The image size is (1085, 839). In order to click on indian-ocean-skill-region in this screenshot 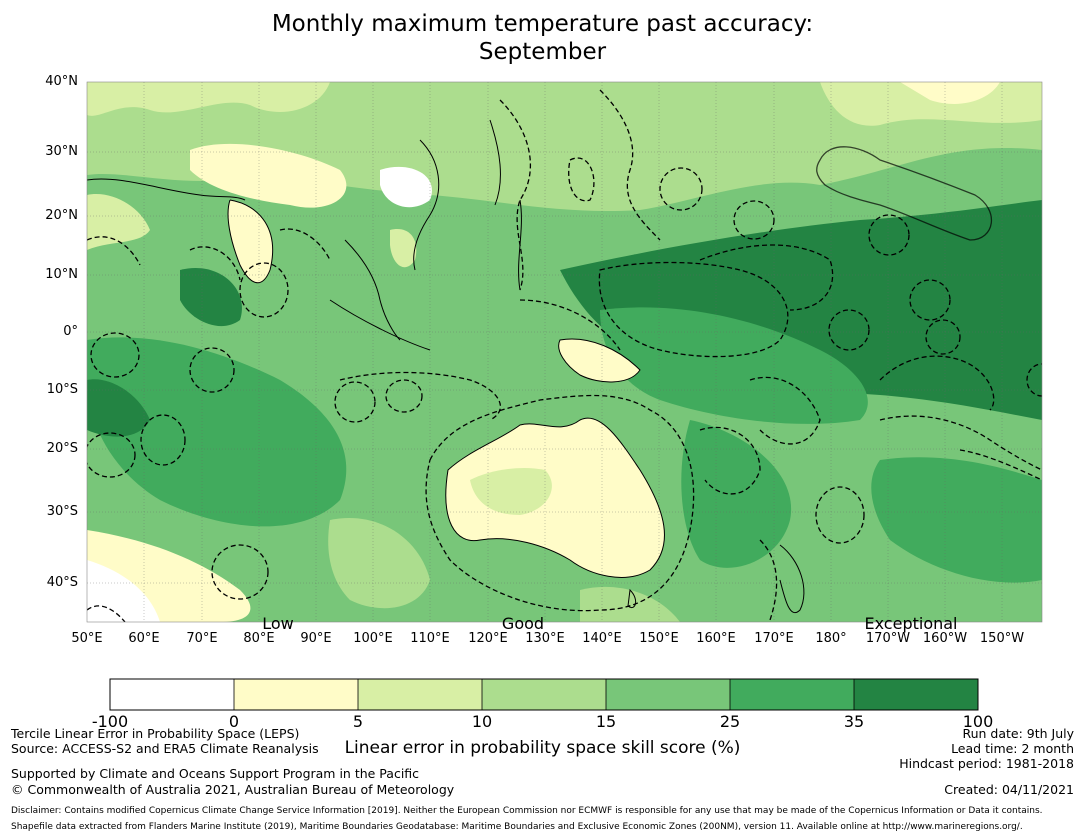, I will do `click(217, 432)`.